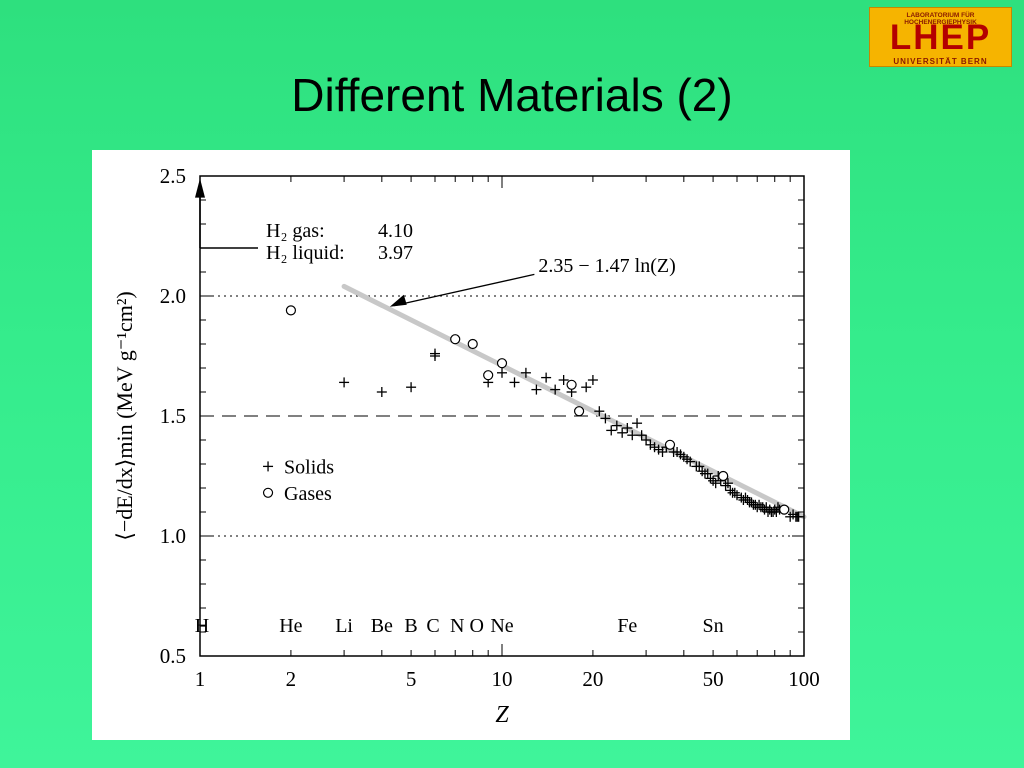 The height and width of the screenshot is (768, 1024). Describe the element at coordinates (173, 296) in the screenshot. I see `y-tick-label-2.0: 2.0` at that location.